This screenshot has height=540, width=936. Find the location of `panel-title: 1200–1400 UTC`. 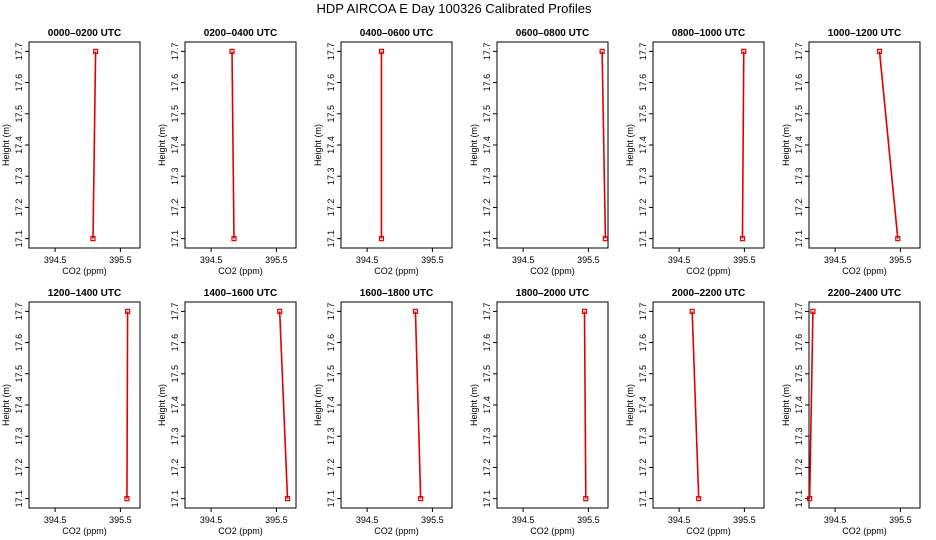

panel-title: 1200–1400 UTC is located at coordinates (84, 293).